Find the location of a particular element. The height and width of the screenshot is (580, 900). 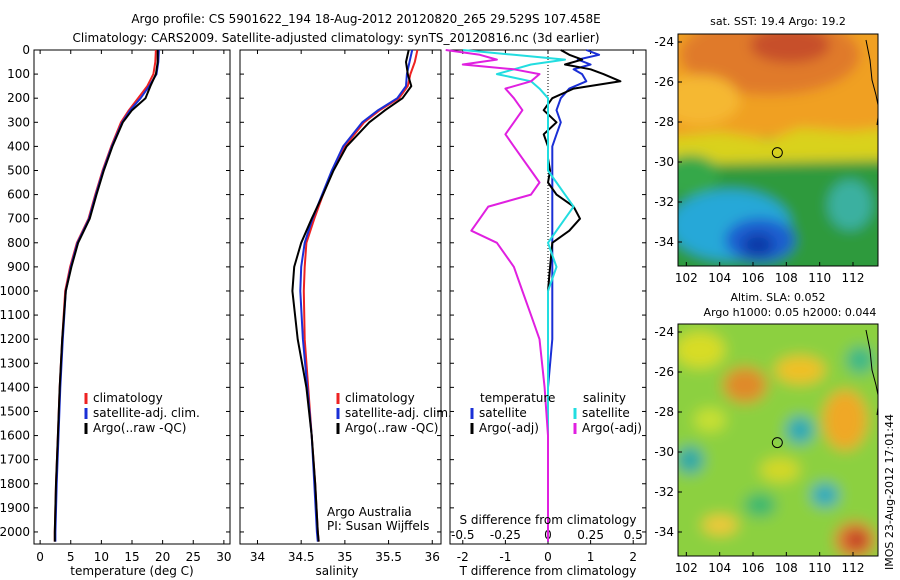

temperature-lines is located at coordinates (106, 295).